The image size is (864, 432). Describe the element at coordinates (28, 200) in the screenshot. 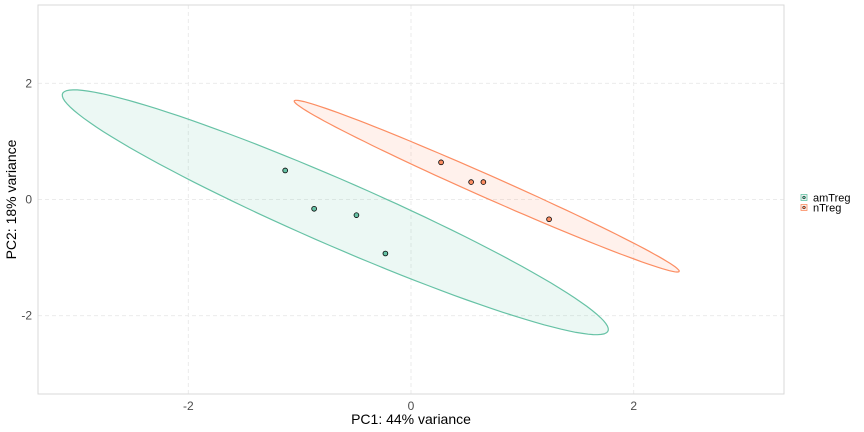

I see `y-tick-label: 0` at that location.